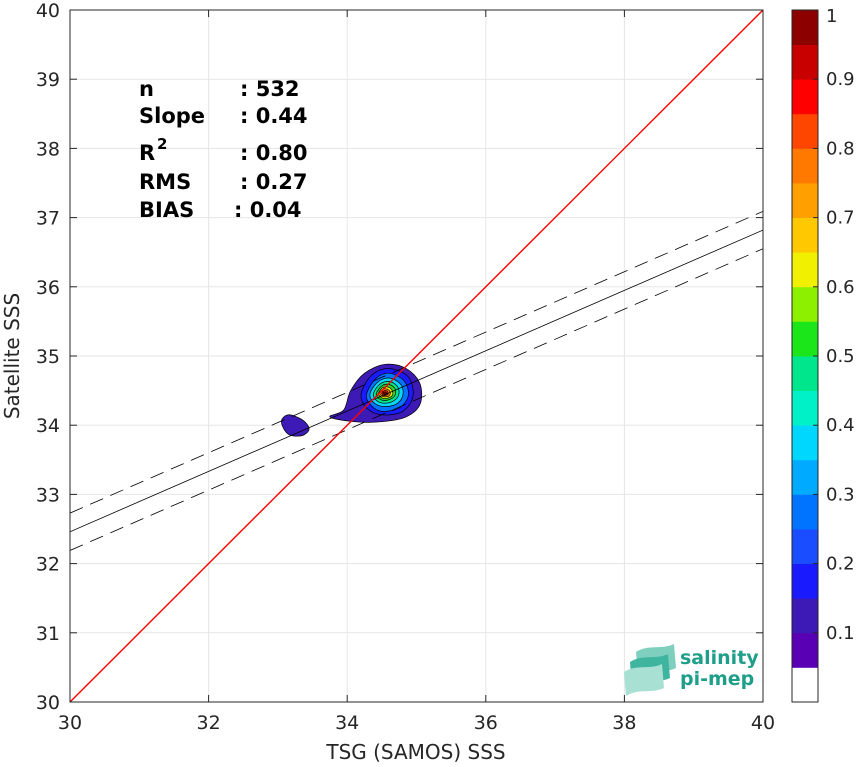 Image resolution: width=858 pixels, height=767 pixels. What do you see at coordinates (624, 723) in the screenshot?
I see `x-tick-label: 38` at bounding box center [624, 723].